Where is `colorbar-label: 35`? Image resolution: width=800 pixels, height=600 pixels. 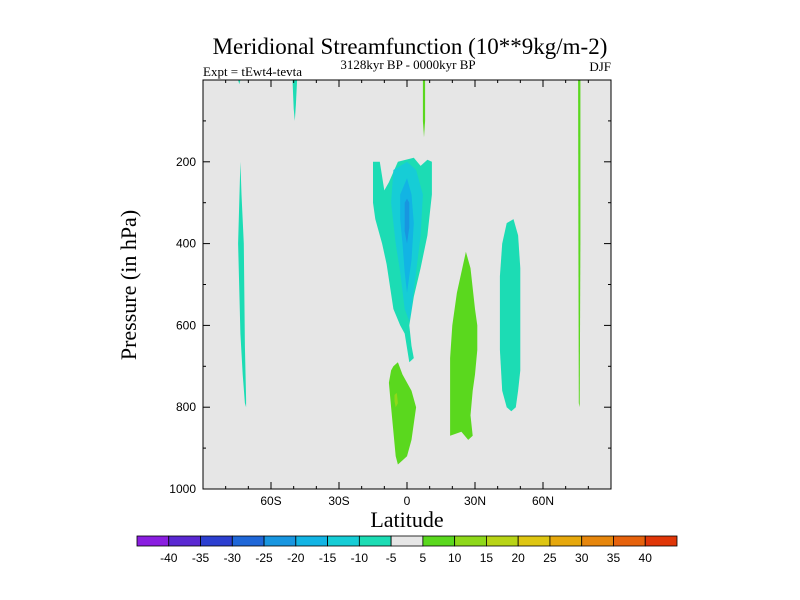
colorbar-label: 35 is located at coordinates (614, 558).